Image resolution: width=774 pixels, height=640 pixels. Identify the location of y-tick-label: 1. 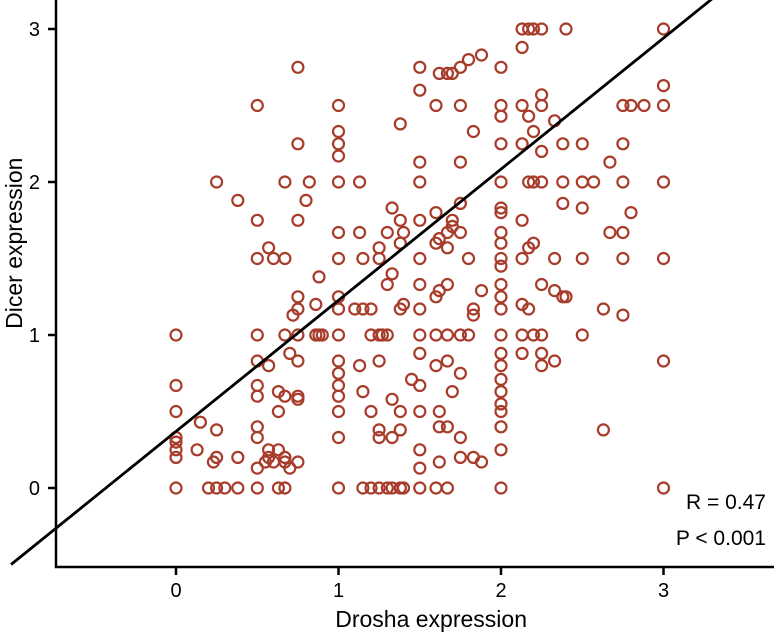
(34, 336).